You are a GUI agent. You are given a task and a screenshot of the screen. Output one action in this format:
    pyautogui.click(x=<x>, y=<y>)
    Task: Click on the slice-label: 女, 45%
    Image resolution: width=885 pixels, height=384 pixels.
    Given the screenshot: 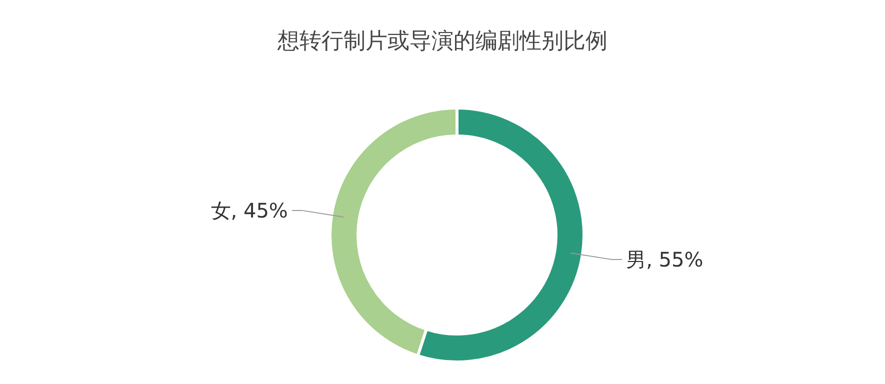 What is the action you would take?
    pyautogui.click(x=249, y=210)
    